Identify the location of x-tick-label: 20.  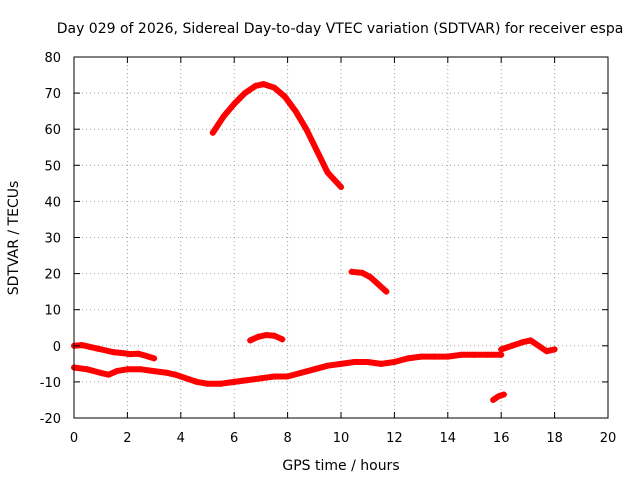
(608, 438).